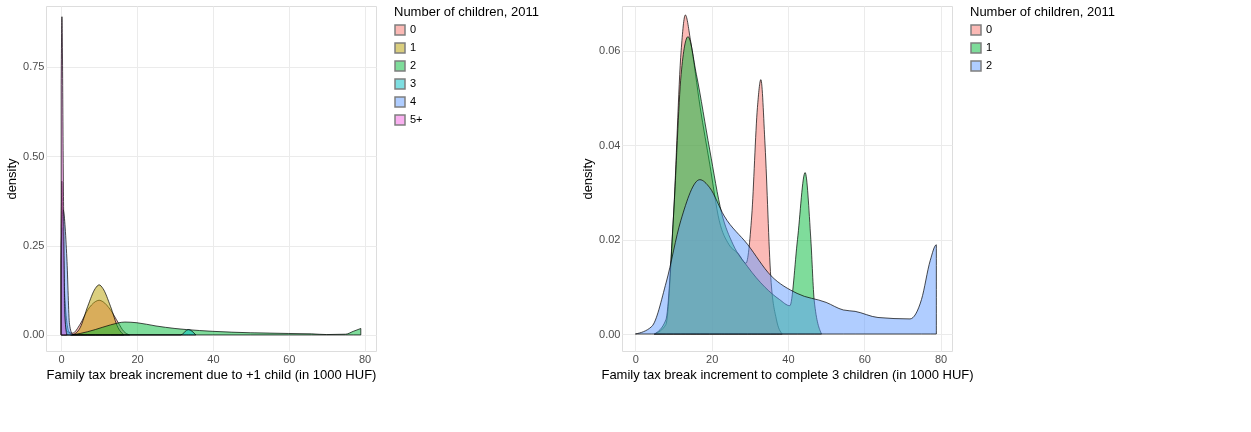 The width and height of the screenshot is (1251, 432). I want to click on y-tick-label: 0.02, so click(610, 239).